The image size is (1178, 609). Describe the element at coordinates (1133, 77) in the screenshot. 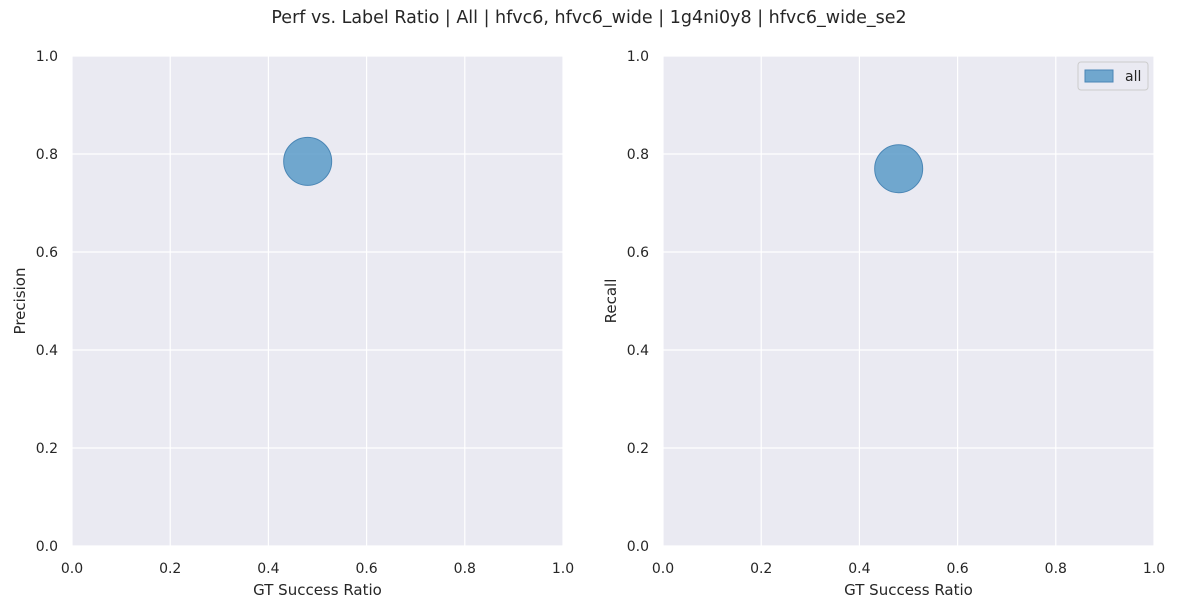

I see `legend-label: all` at that location.